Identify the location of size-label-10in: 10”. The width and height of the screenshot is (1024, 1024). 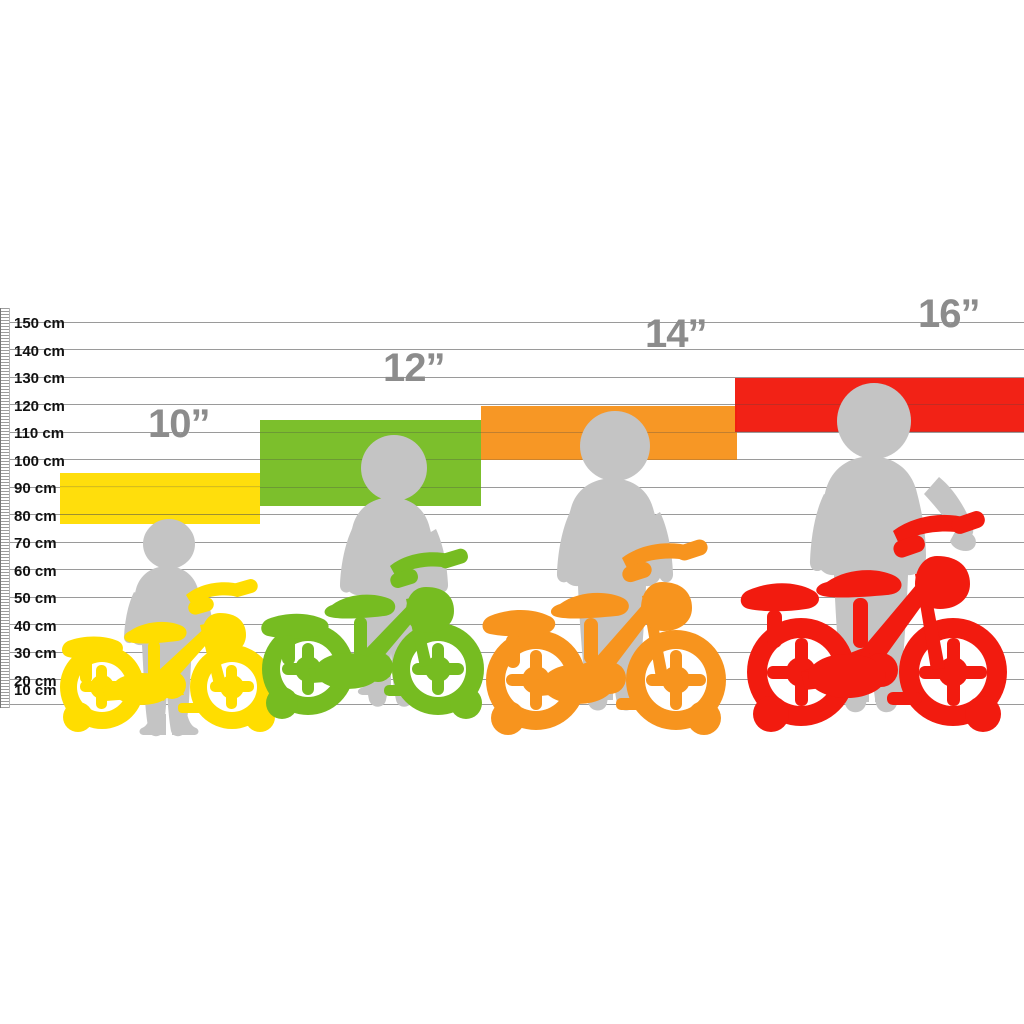
(179, 424).